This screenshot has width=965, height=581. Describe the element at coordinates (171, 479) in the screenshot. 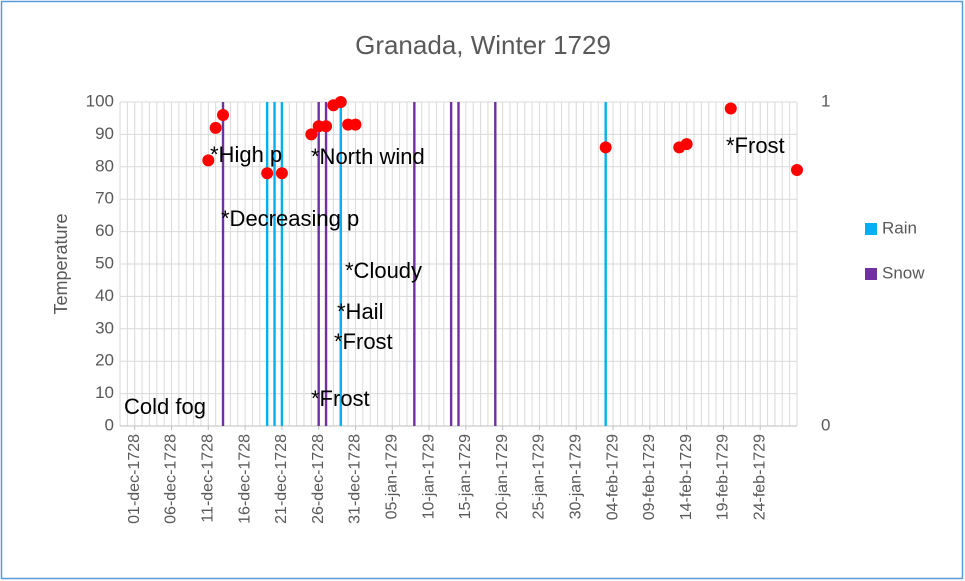

I see `x-tick-label: 06-dec-1728` at that location.